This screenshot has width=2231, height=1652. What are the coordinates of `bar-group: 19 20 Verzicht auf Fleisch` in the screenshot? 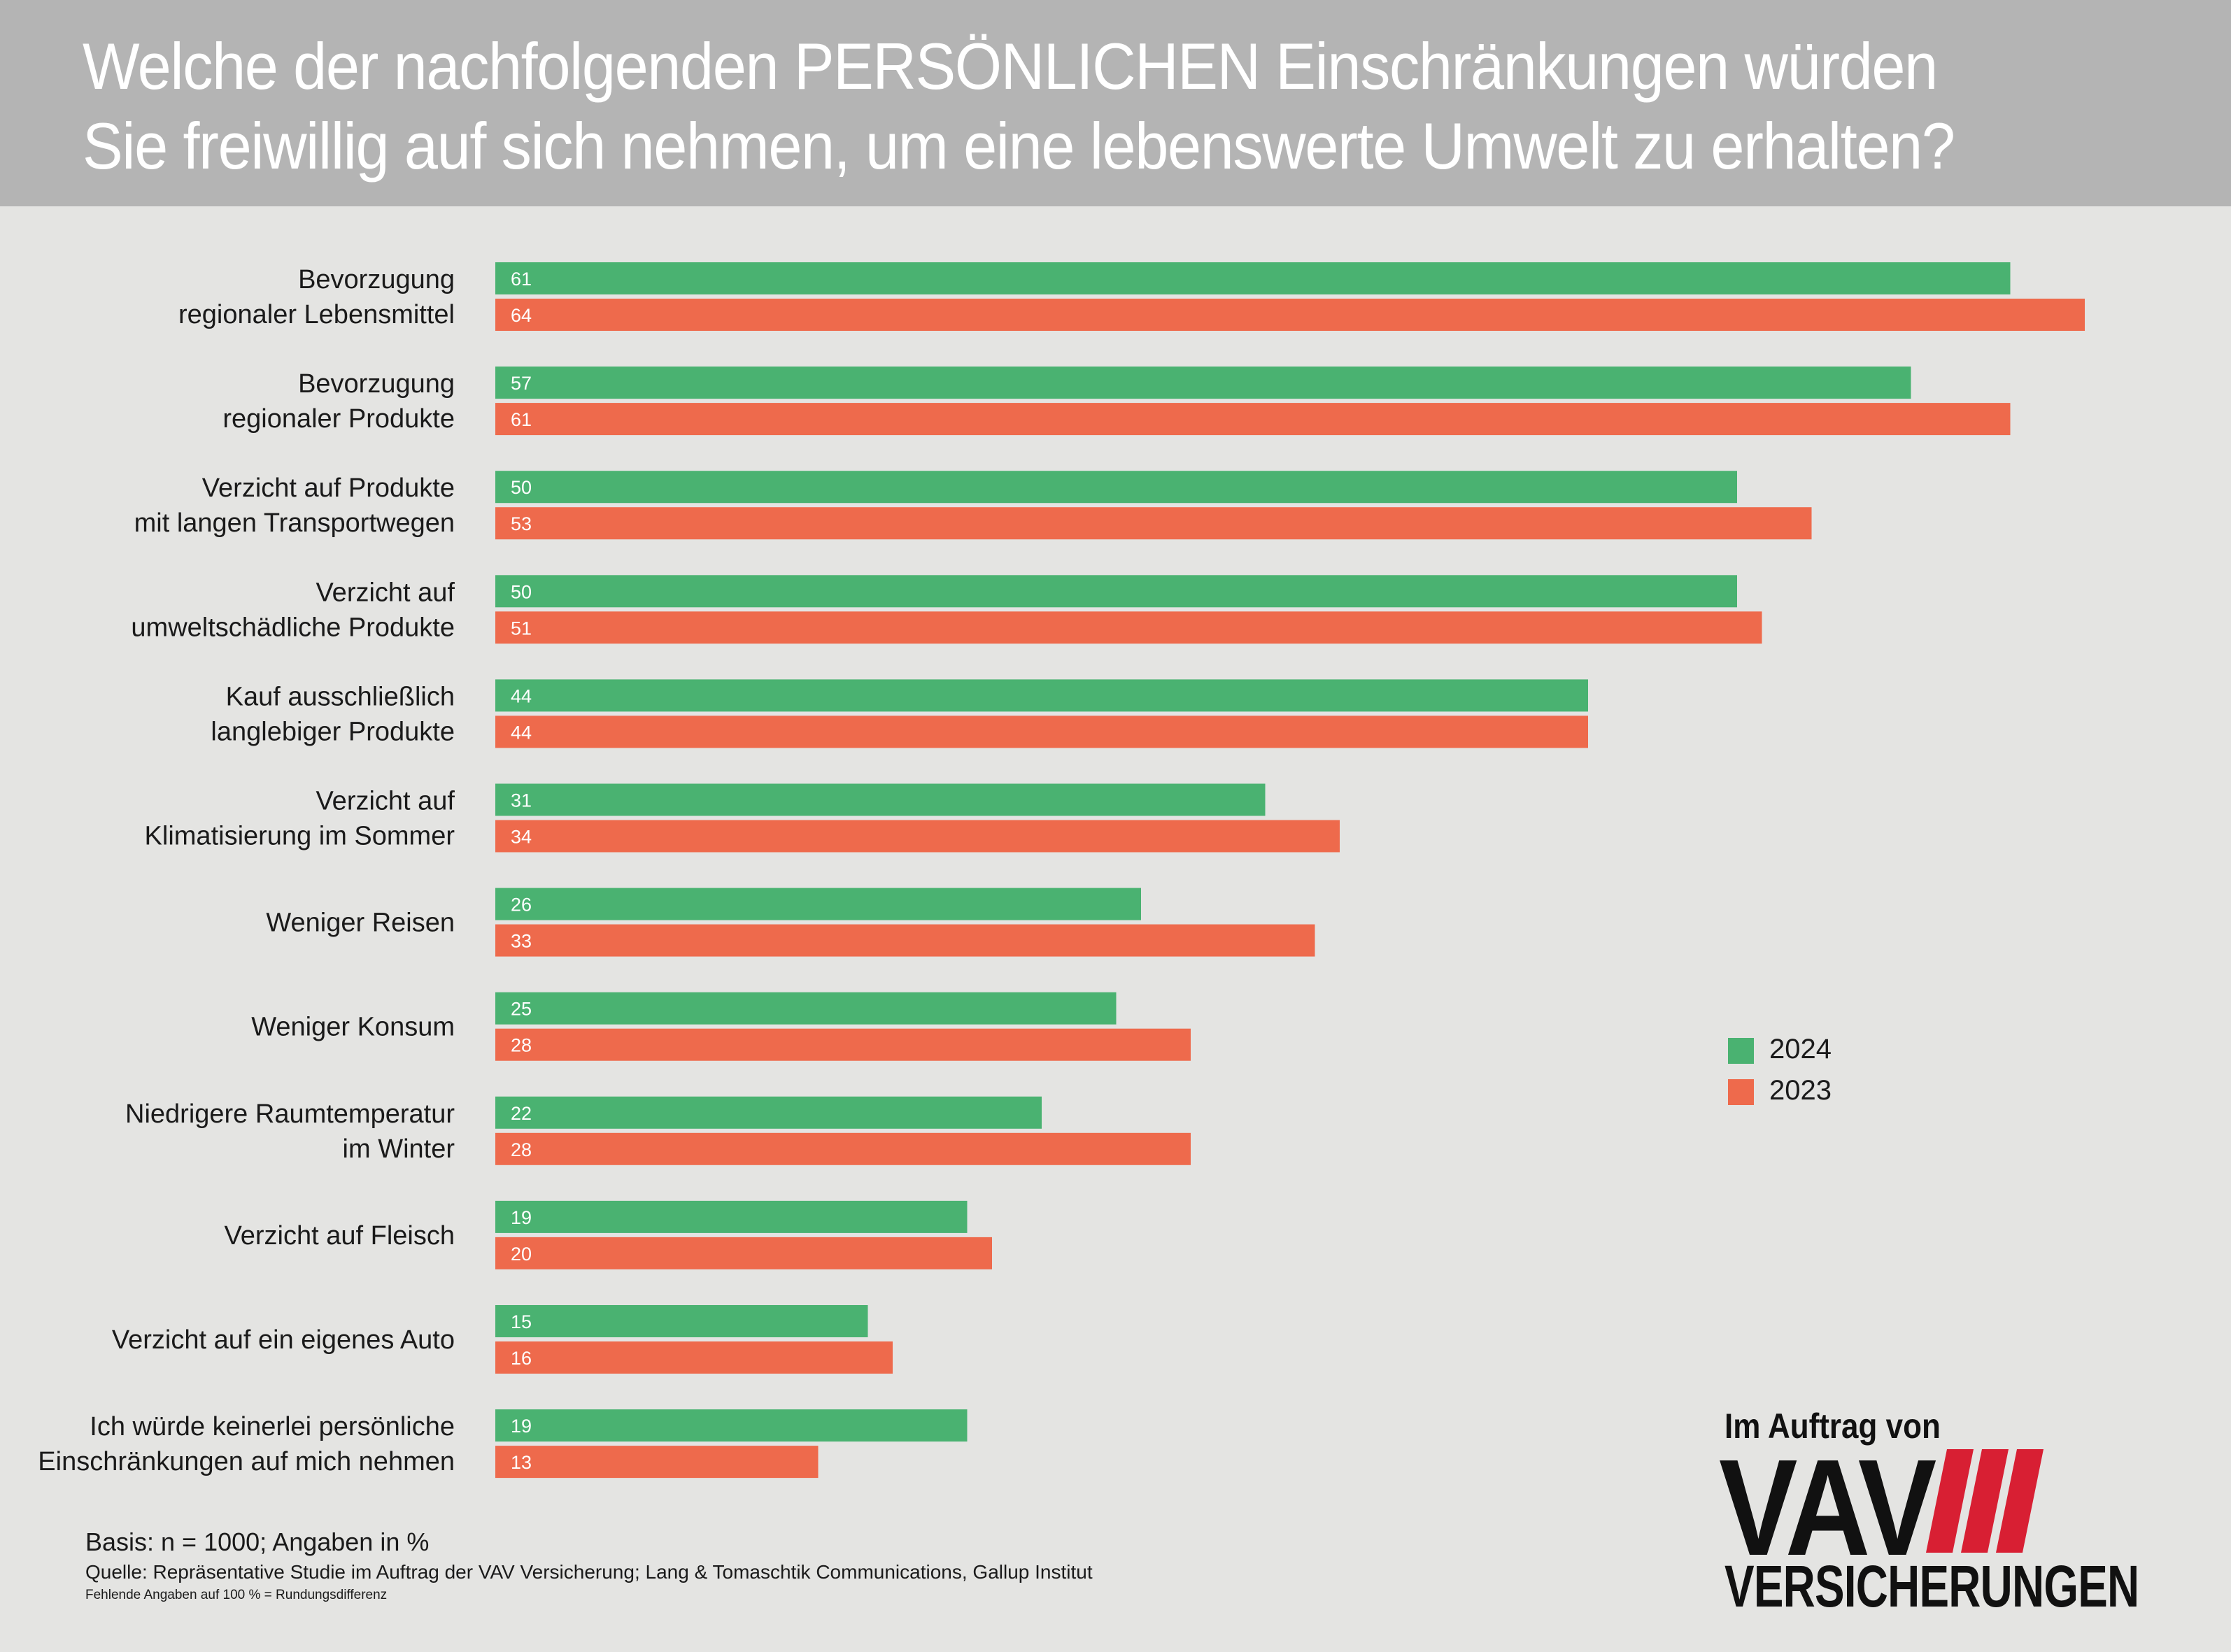 It's located at (608, 1234).